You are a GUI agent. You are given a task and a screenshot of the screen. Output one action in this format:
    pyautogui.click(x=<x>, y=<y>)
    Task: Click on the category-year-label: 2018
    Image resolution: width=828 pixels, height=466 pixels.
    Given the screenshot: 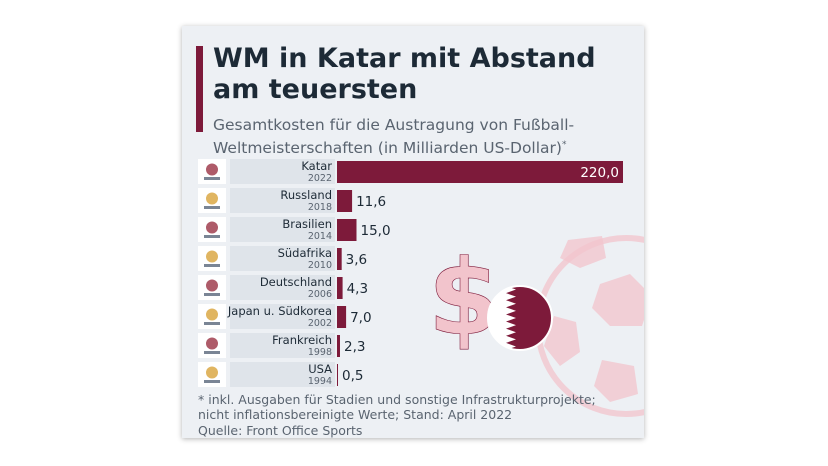 What is the action you would take?
    pyautogui.click(x=320, y=207)
    